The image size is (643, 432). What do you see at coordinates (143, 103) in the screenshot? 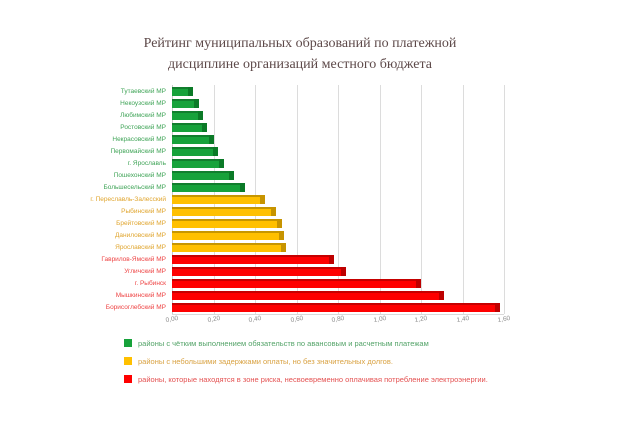
I see `category-label: Некоузский МР` at bounding box center [143, 103].